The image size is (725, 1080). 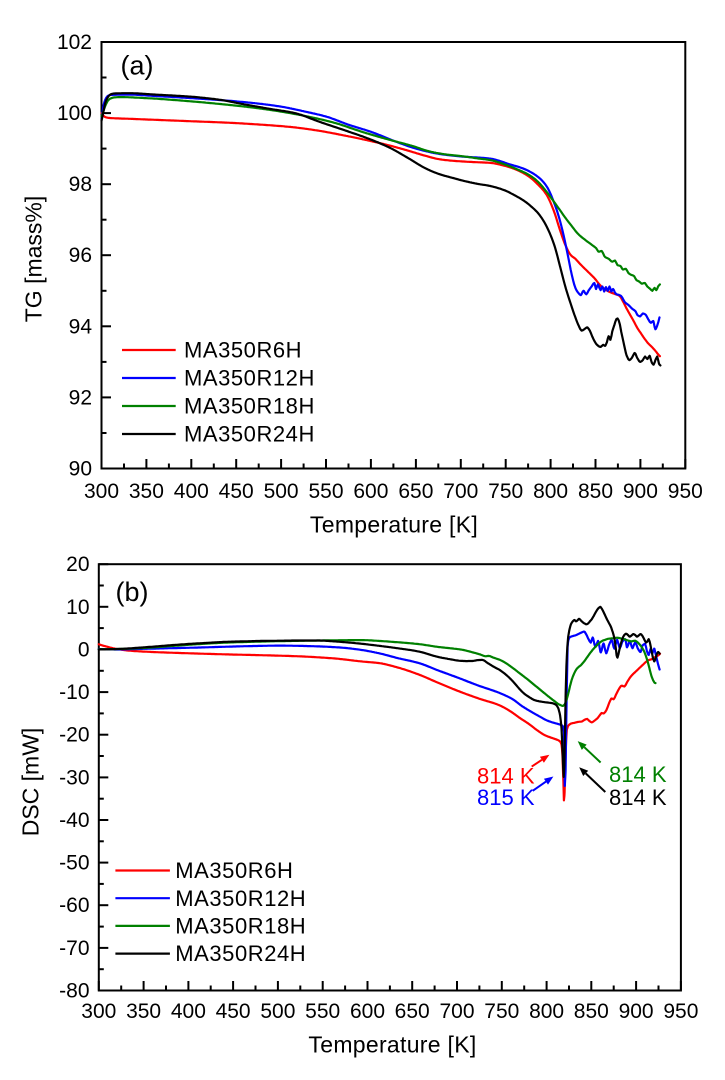 What do you see at coordinates (33, 259) in the screenshot?
I see `svg-text: TG [mass%]` at bounding box center [33, 259].